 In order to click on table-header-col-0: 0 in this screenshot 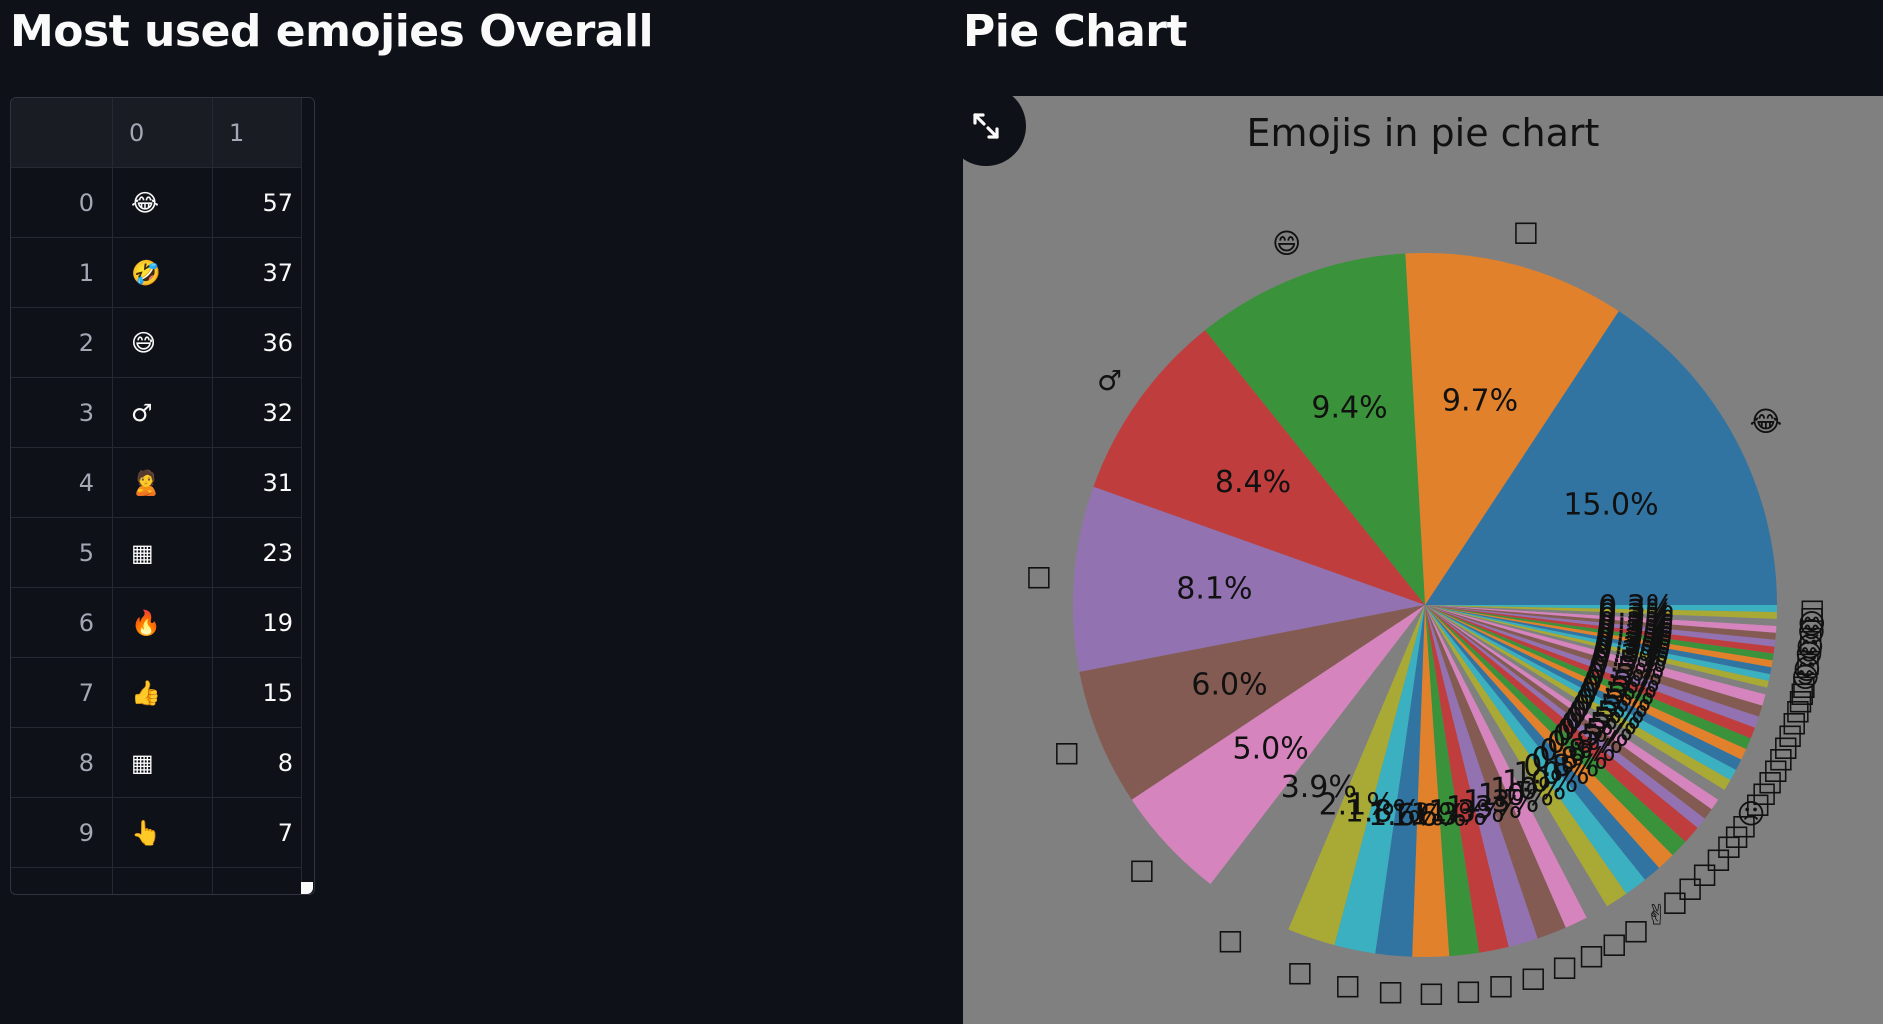, I will do `click(163, 133)`.